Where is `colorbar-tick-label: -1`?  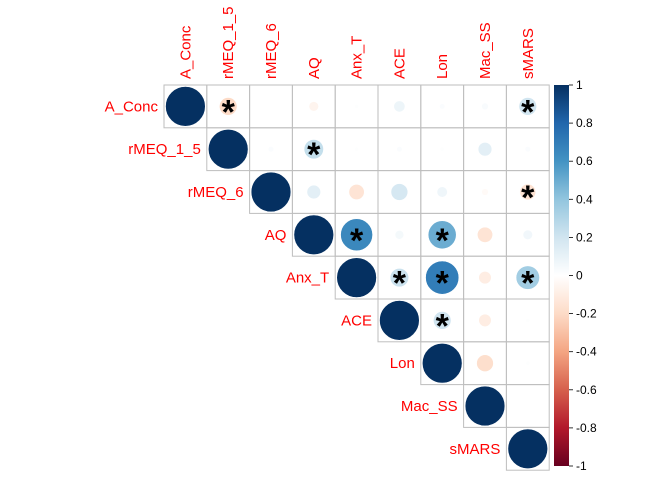
colorbar-tick-label: -1 is located at coordinates (581, 466).